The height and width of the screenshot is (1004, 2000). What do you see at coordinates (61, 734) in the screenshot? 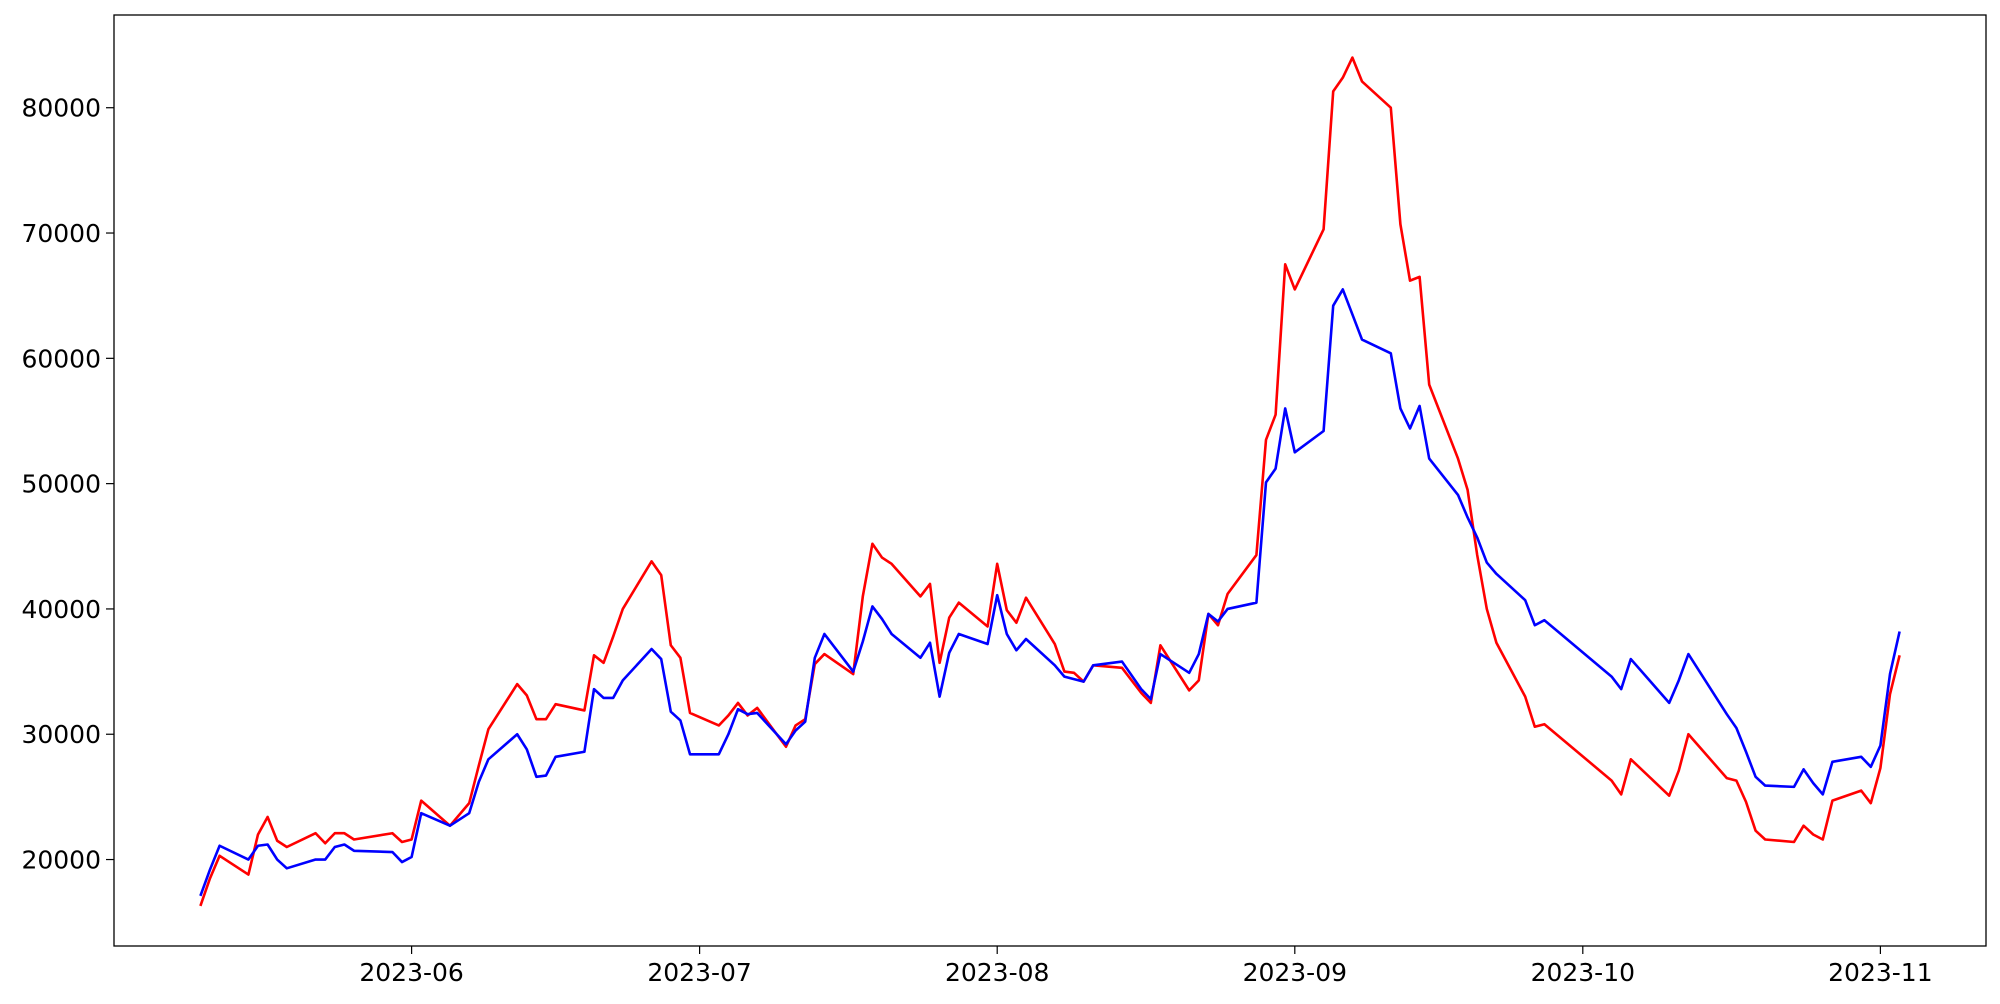
I see `y-tick-label: 30000` at bounding box center [61, 734].